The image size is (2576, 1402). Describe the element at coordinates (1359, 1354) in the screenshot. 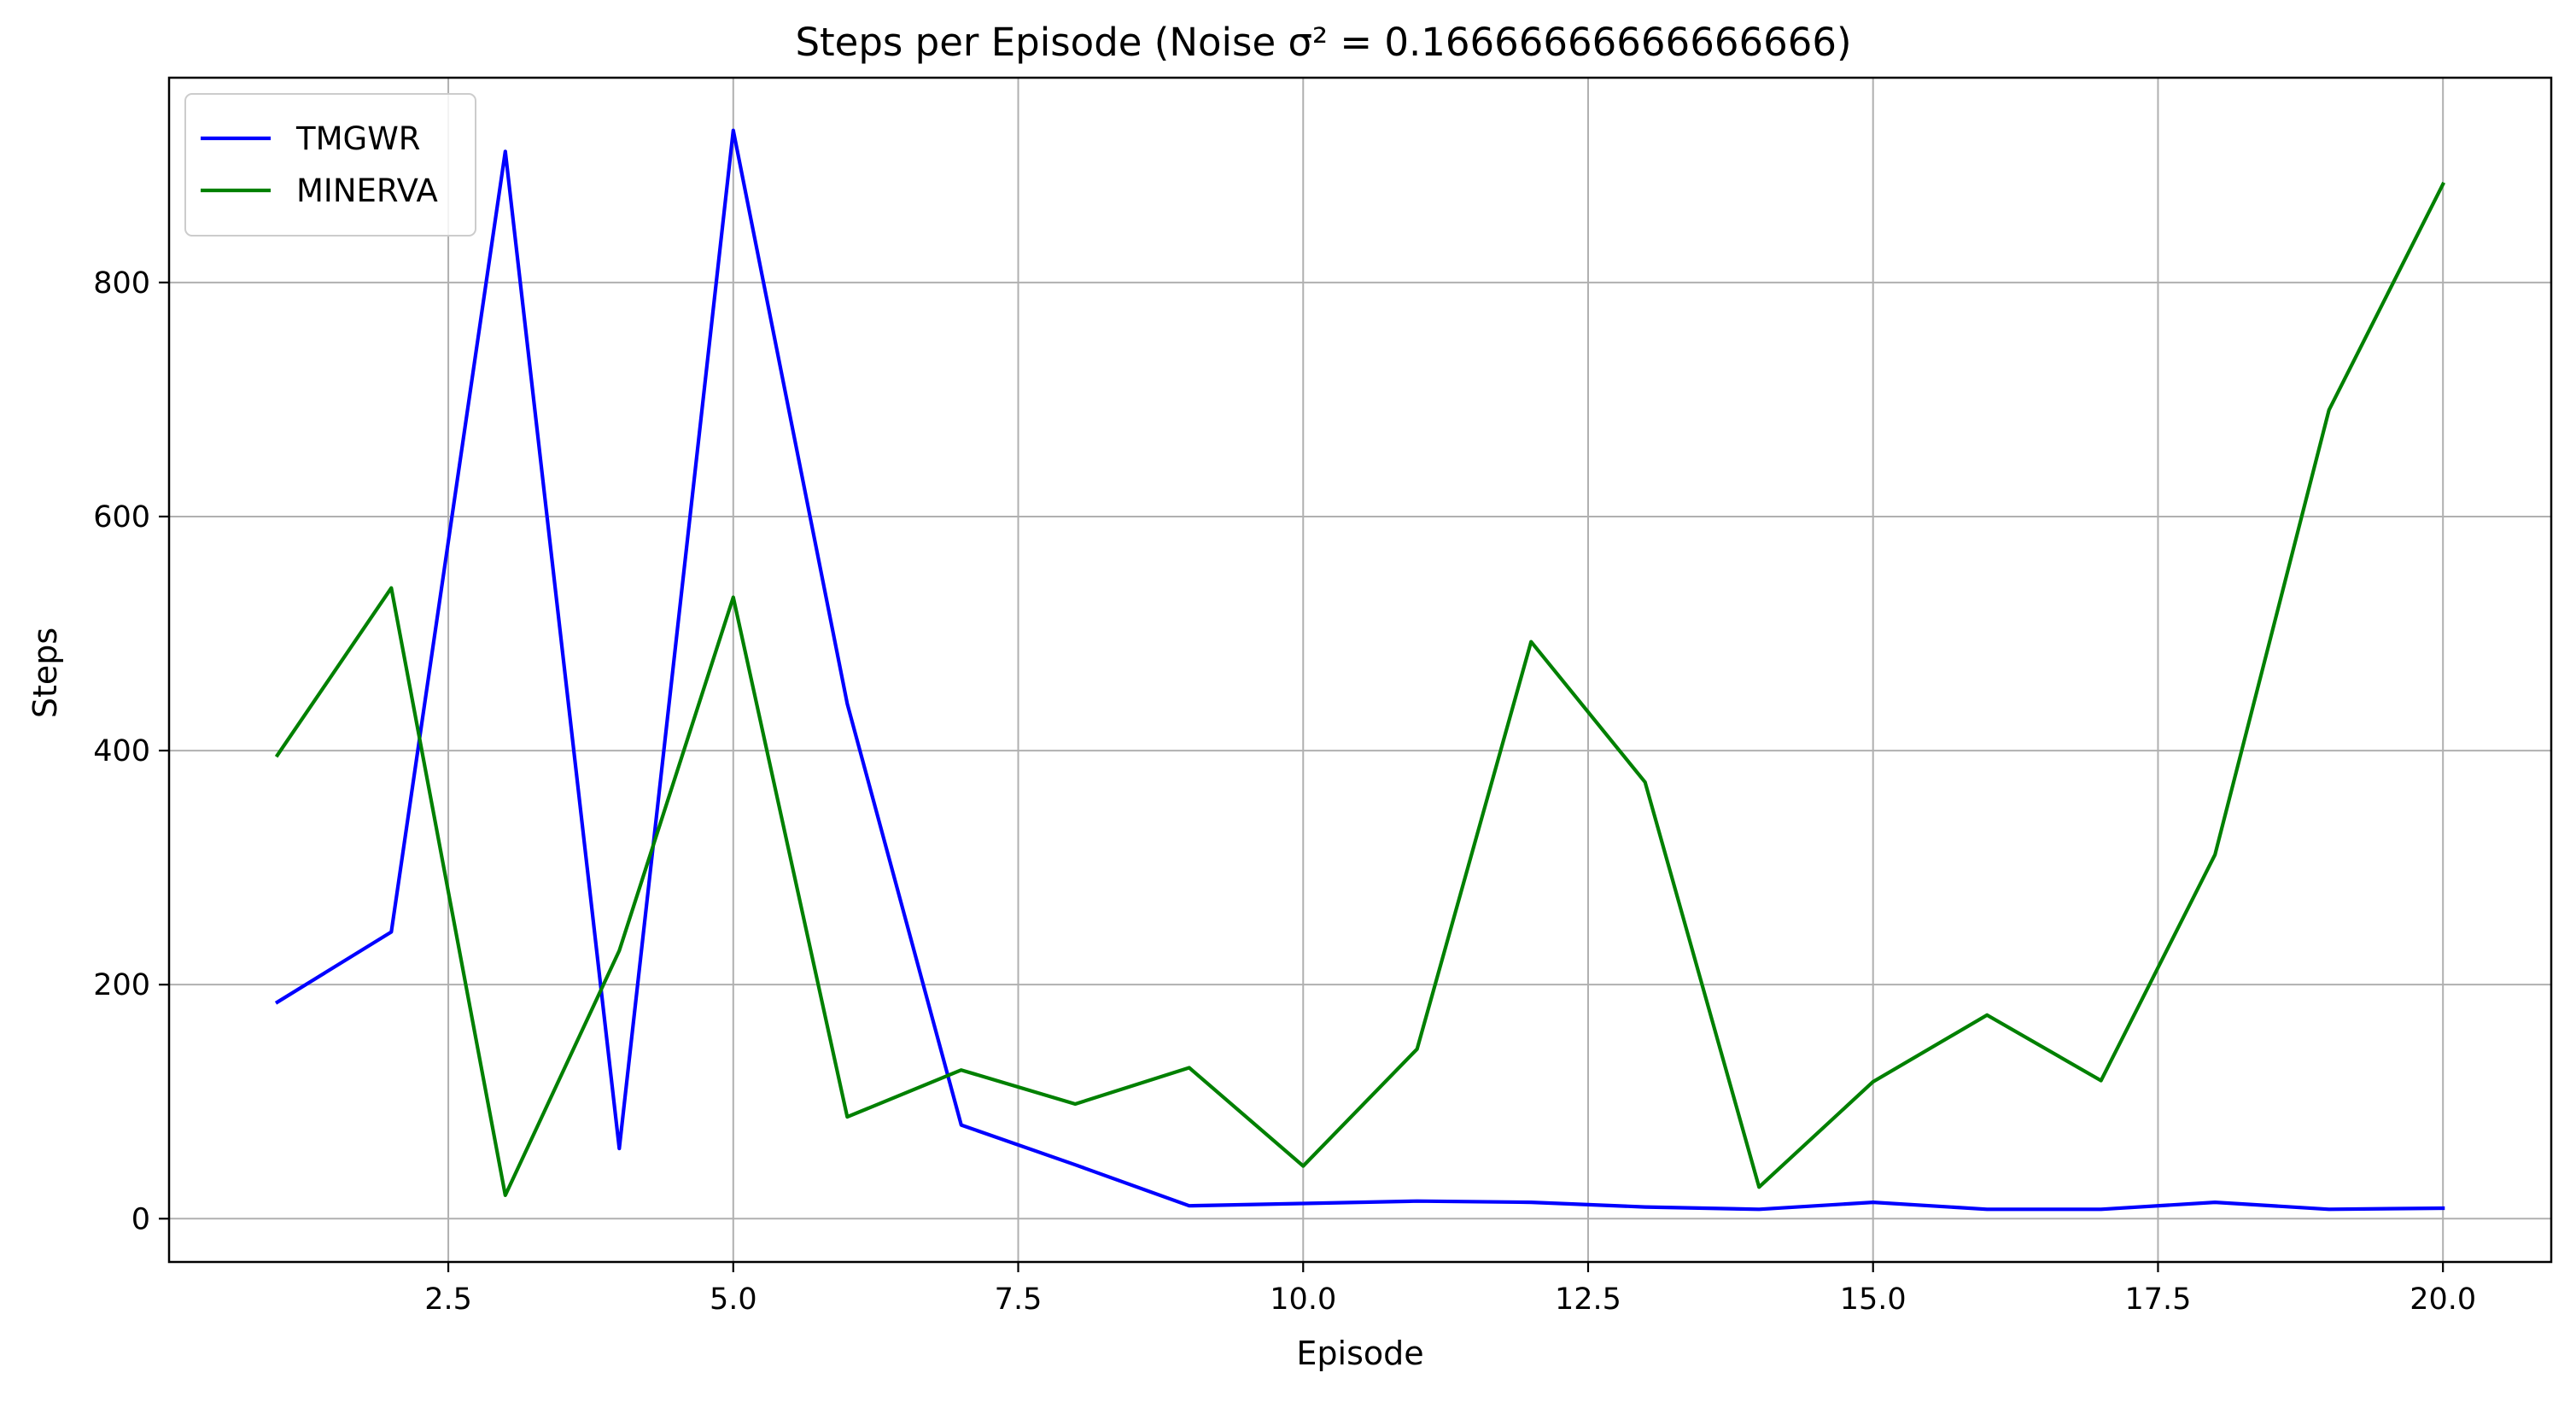

I see `x-axis-label: Episode` at that location.